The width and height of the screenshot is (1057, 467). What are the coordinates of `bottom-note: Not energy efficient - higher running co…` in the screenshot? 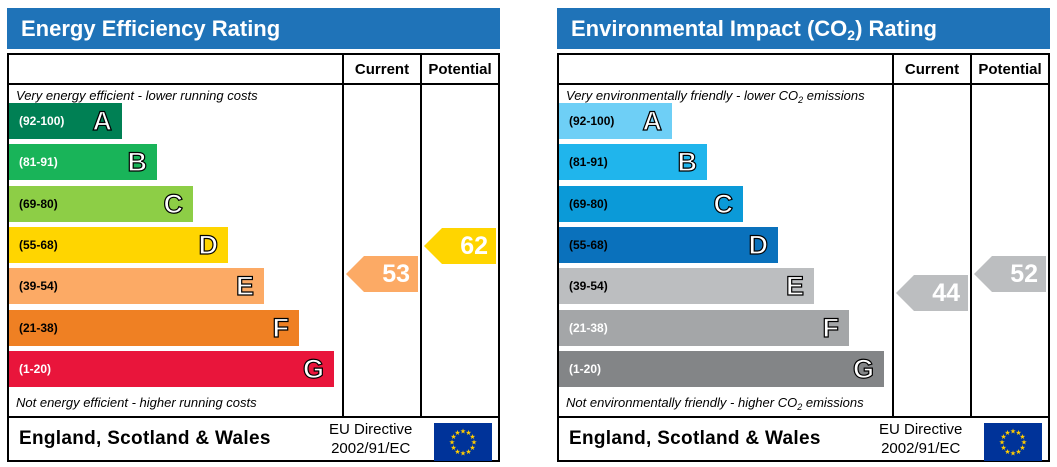 It's located at (136, 402).